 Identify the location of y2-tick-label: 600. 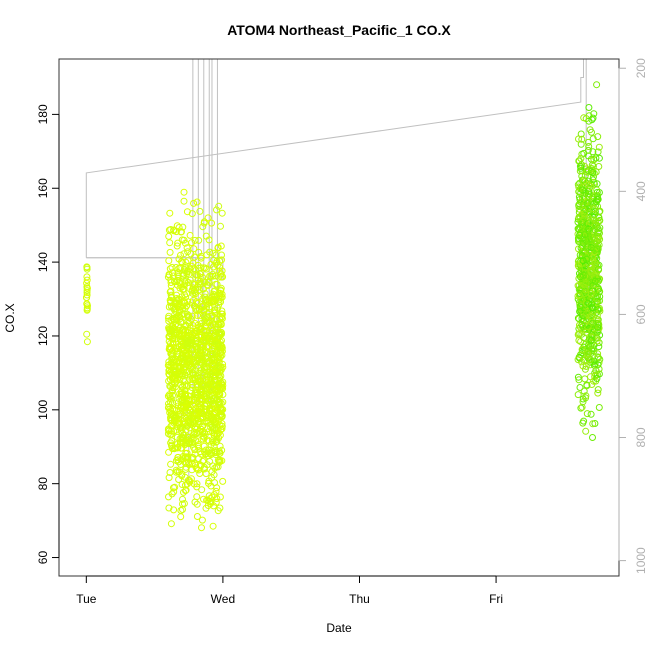
(641, 314).